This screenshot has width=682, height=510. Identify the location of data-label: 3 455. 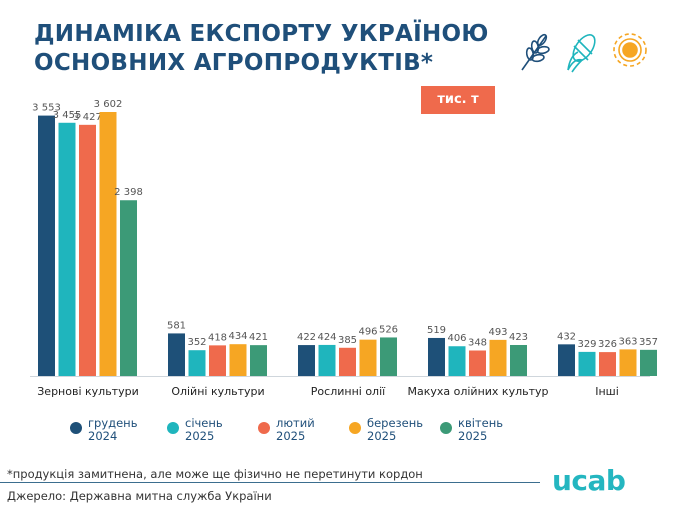
(67, 115).